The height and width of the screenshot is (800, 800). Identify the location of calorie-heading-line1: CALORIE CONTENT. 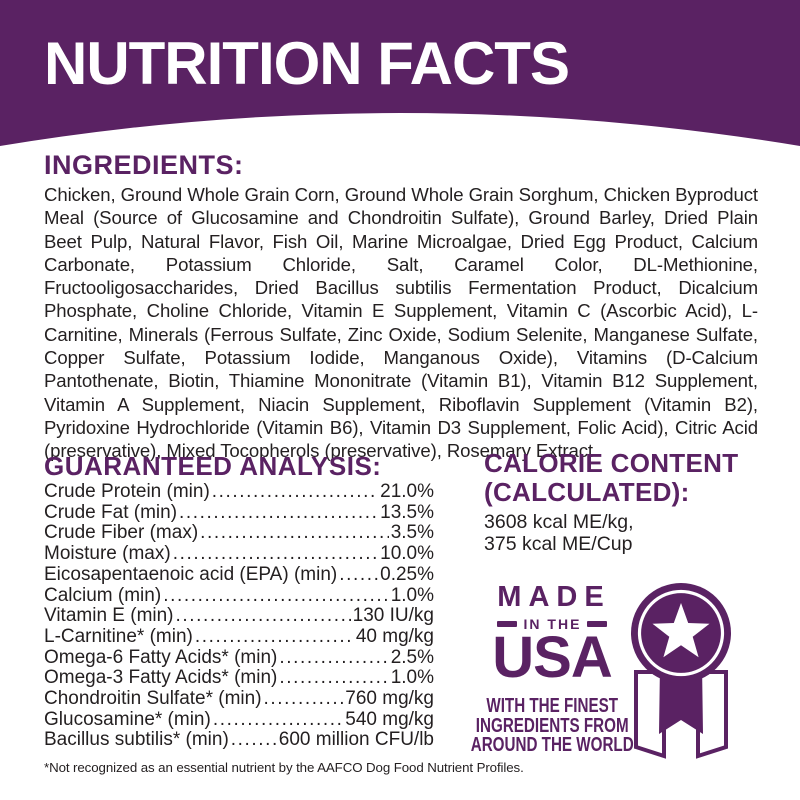
(611, 463).